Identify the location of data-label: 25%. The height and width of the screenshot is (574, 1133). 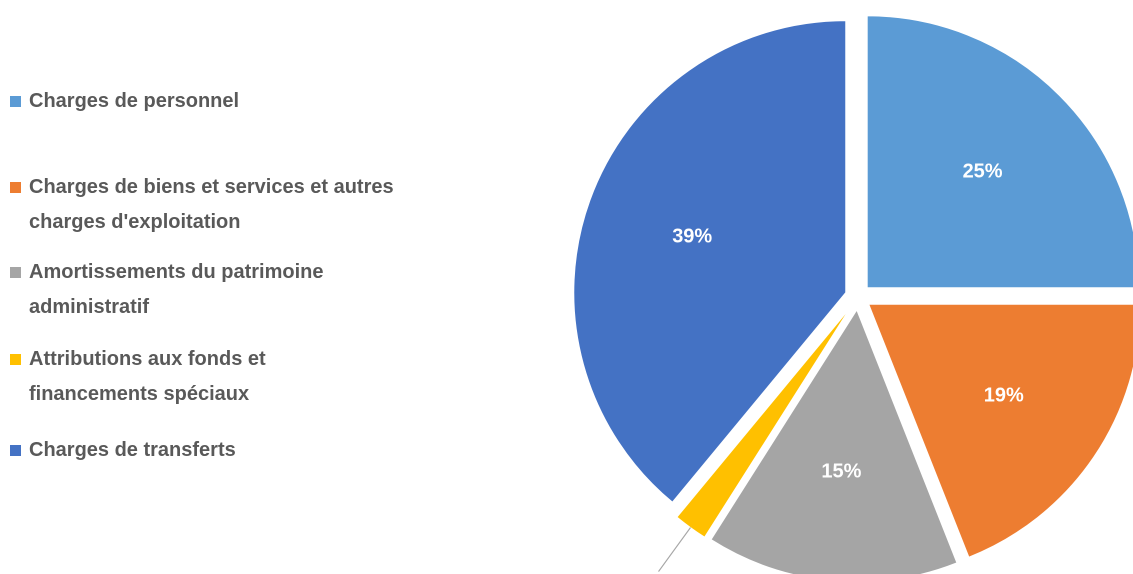
(983, 172).